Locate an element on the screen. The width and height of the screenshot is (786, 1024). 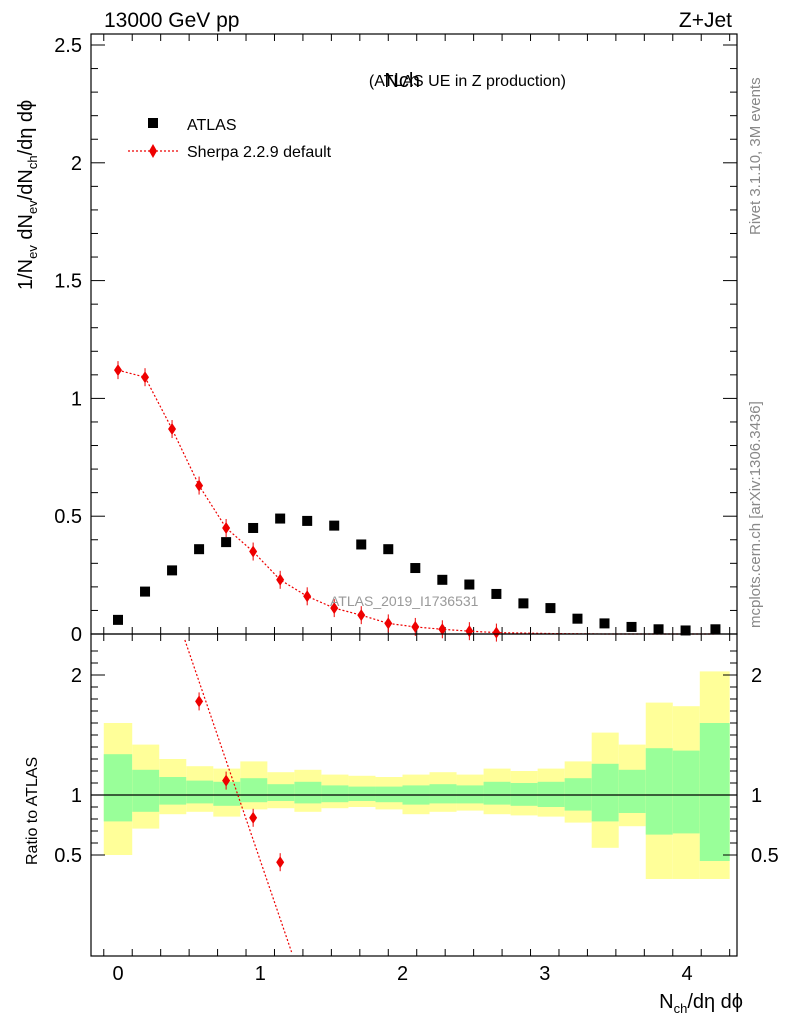
legend-sherpa-label: Sherpa 2.2.9 default is located at coordinates (259, 152).